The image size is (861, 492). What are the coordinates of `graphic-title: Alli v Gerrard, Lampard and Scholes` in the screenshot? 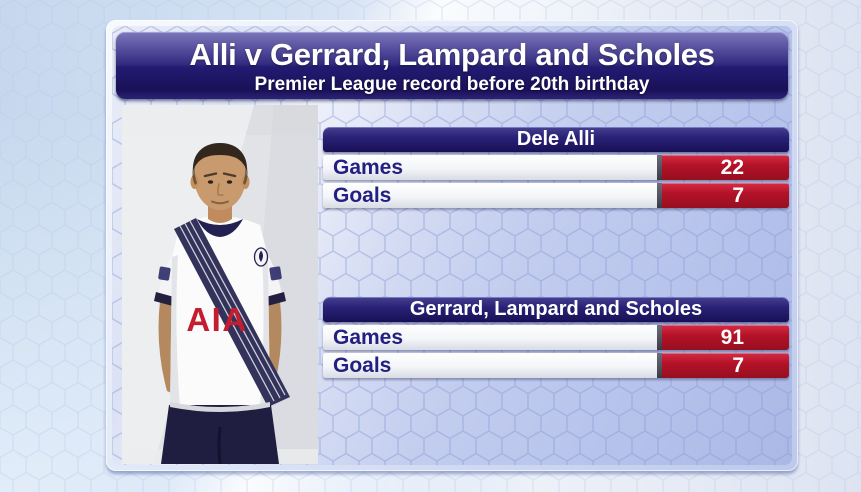 It's located at (452, 54).